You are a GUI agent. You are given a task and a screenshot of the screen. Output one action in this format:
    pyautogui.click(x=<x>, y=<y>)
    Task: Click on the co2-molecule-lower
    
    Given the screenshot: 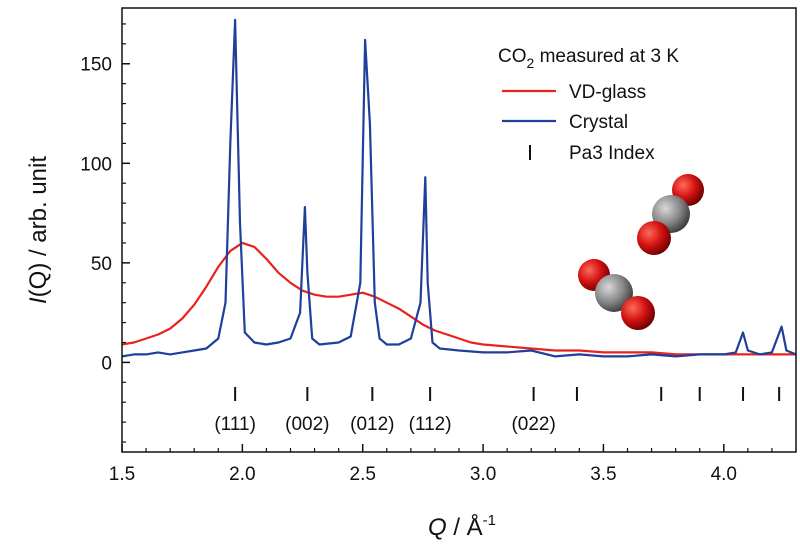 What is the action you would take?
    pyautogui.click(x=616, y=294)
    